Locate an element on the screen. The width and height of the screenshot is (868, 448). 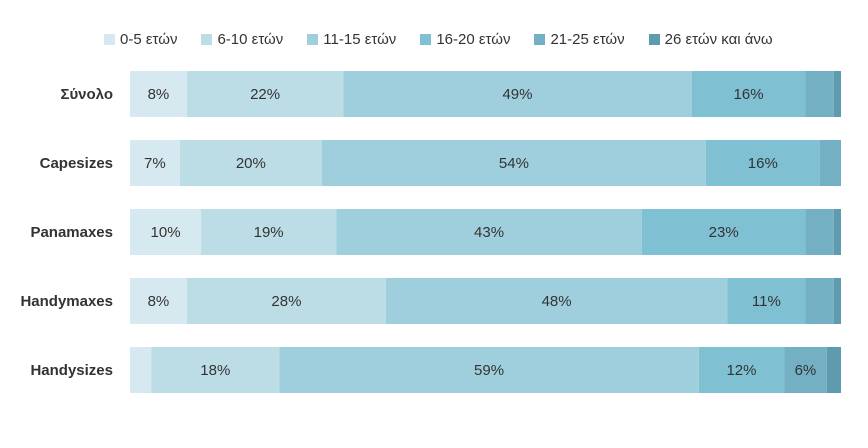
legend-label: 0-5 ετών is located at coordinates (149, 39).